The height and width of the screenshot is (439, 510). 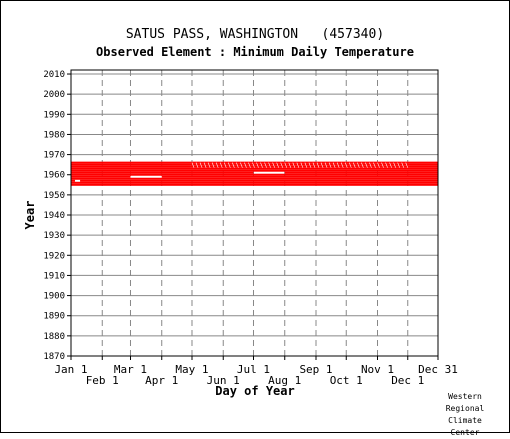 What do you see at coordinates (54, 317) in the screenshot?
I see `y-tick-label: 1890` at bounding box center [54, 317].